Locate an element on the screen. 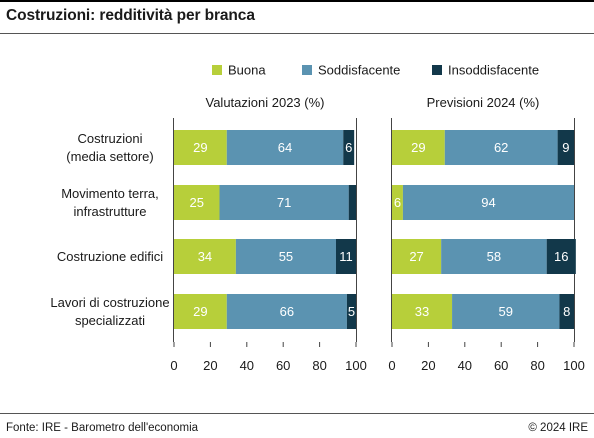 This screenshot has height=438, width=594. legend-swatch-buona is located at coordinates (217, 70).